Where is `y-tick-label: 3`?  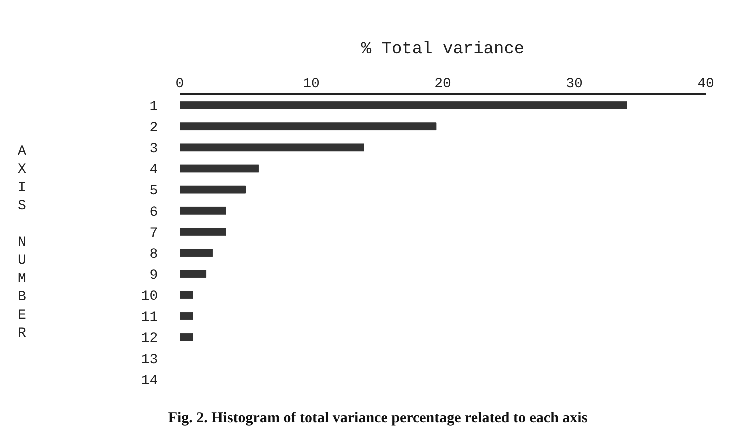
y-tick-label: 3 is located at coordinates (154, 150).